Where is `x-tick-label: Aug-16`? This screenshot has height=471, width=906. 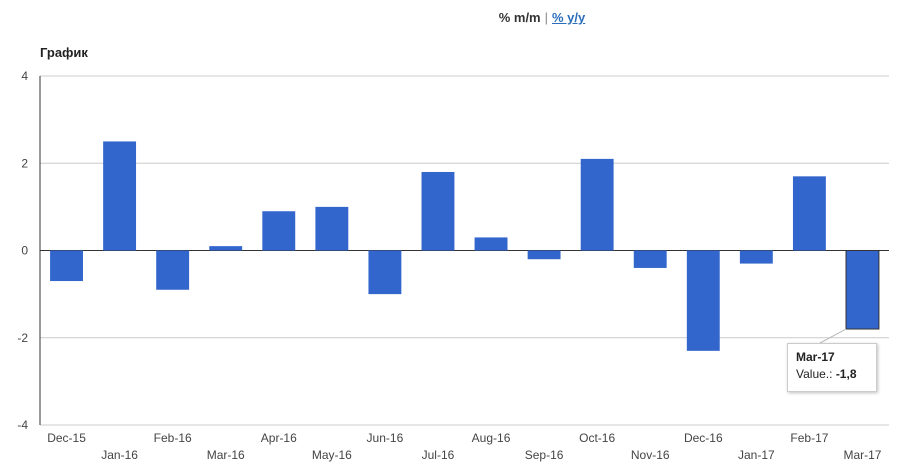 x-tick-label: Aug-16 is located at coordinates (491, 438).